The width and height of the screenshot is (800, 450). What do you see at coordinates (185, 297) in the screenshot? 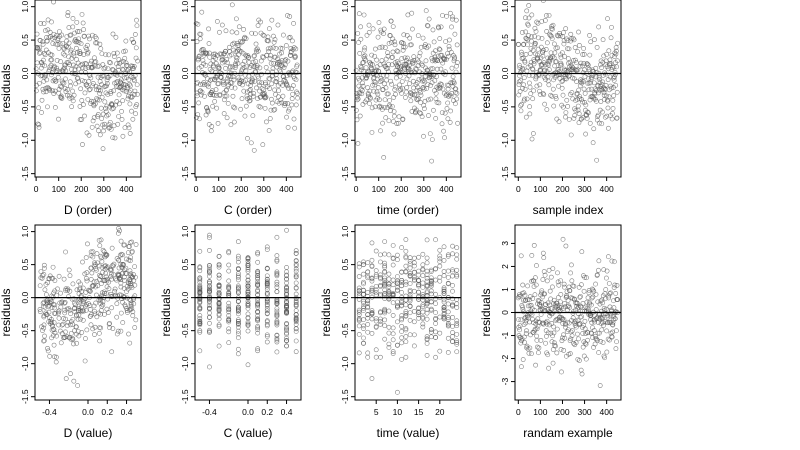
I see `y-tick-label: 0.0` at bounding box center [185, 297].